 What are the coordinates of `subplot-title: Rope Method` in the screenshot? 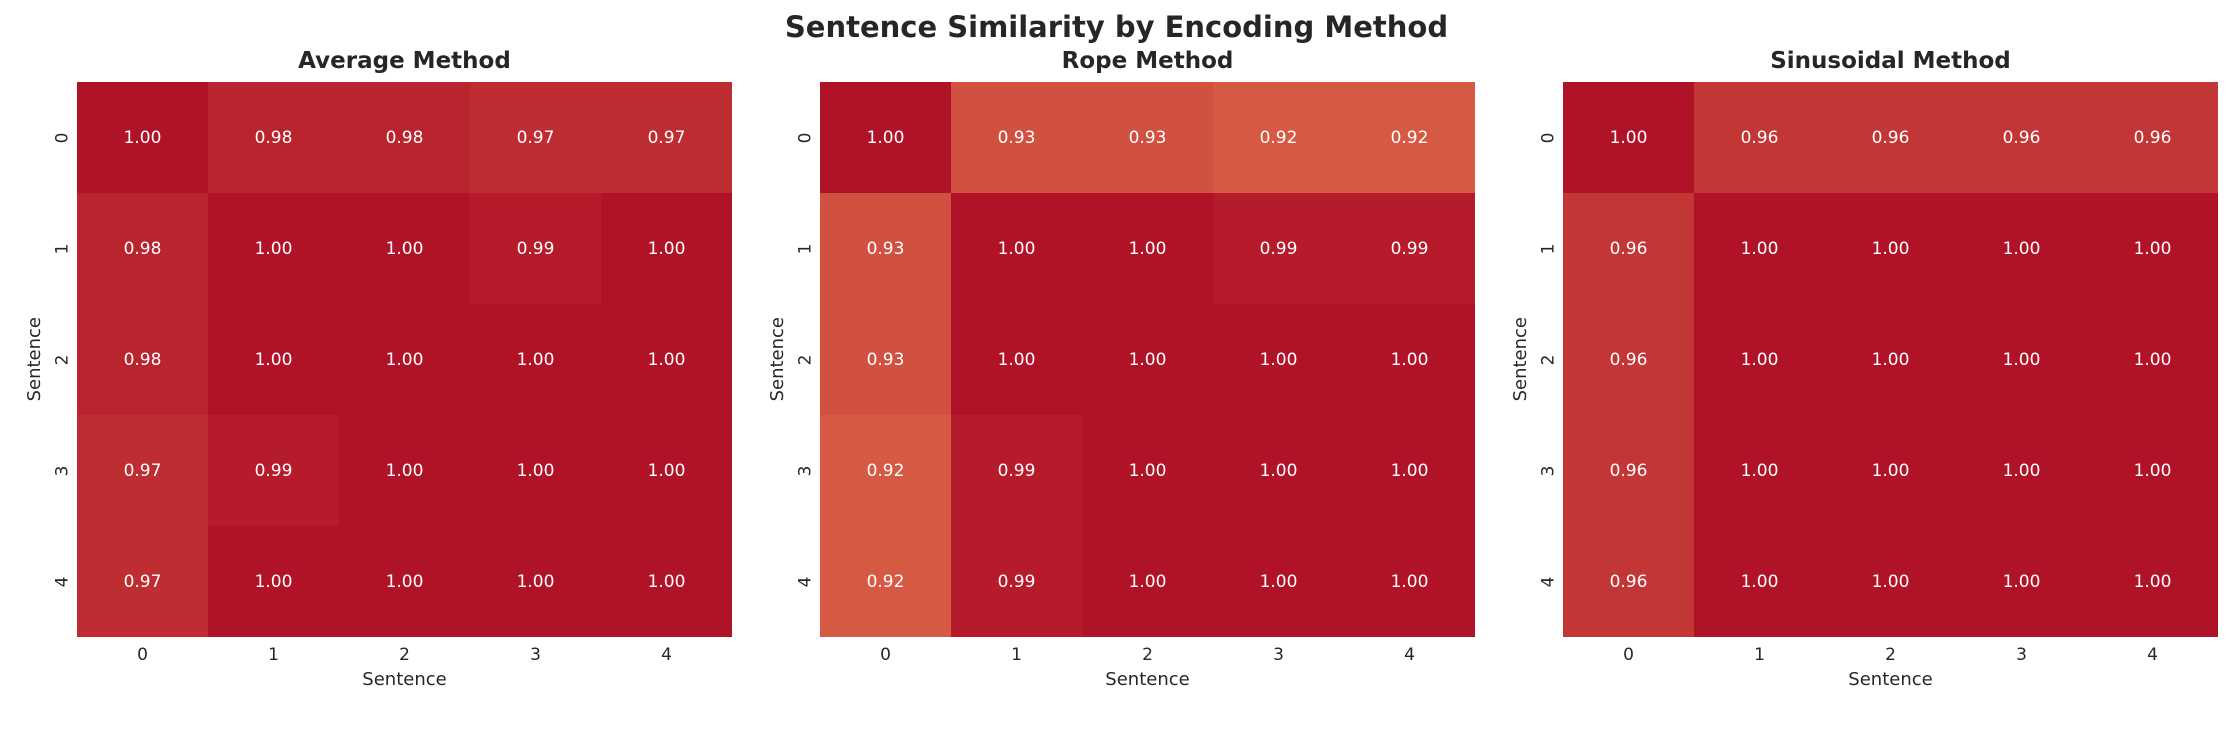 It's located at (1147, 61).